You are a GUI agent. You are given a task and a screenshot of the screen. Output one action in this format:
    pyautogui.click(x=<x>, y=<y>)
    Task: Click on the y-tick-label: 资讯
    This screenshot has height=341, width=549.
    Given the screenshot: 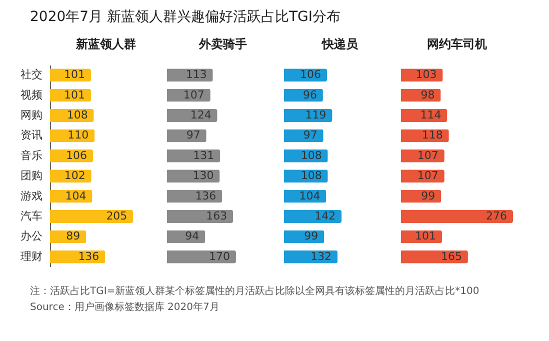 What is the action you would take?
    pyautogui.click(x=31, y=135)
    